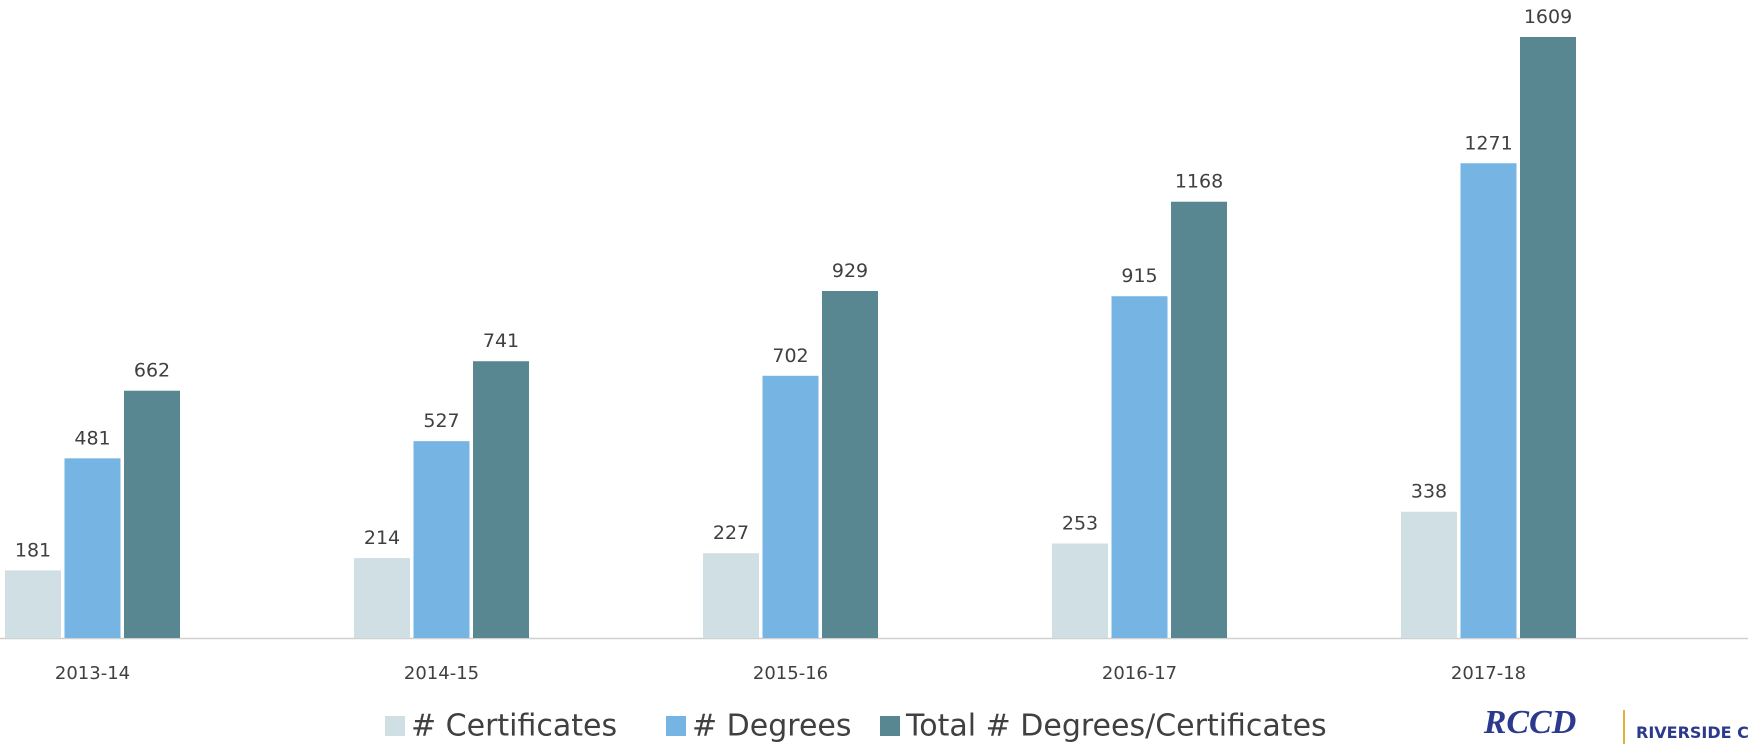 The width and height of the screenshot is (1748, 744). I want to click on value-label: 338, so click(1429, 492).